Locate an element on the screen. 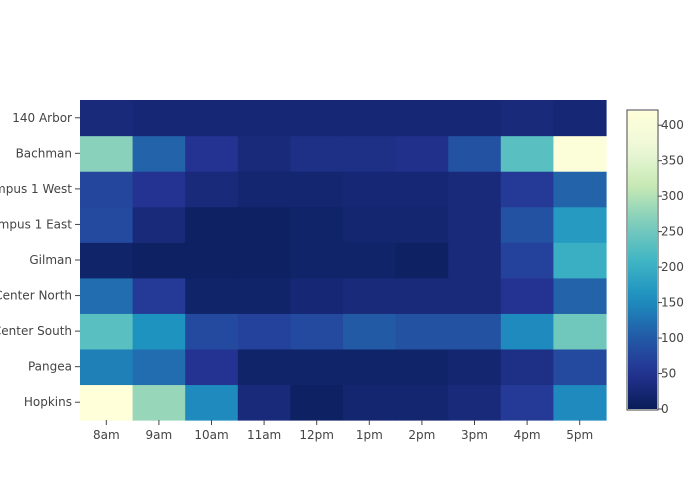  x-tick-label: 10am is located at coordinates (211, 435).